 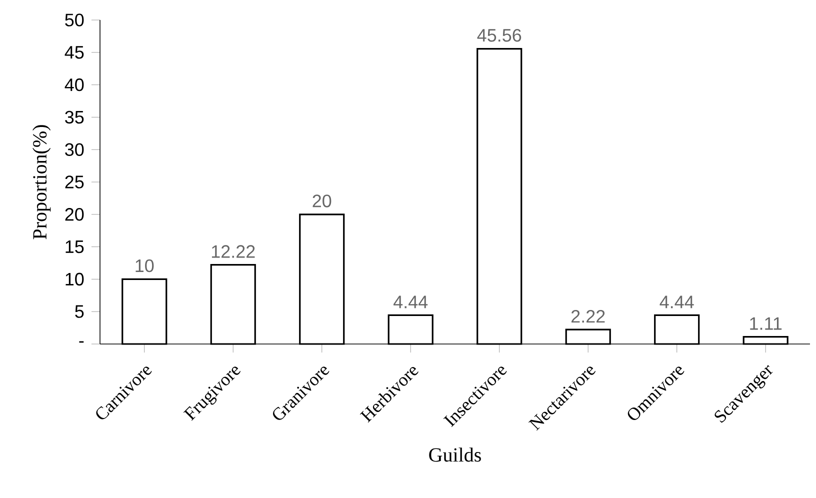 I want to click on y-tick-label: 20, so click(x=74, y=214).